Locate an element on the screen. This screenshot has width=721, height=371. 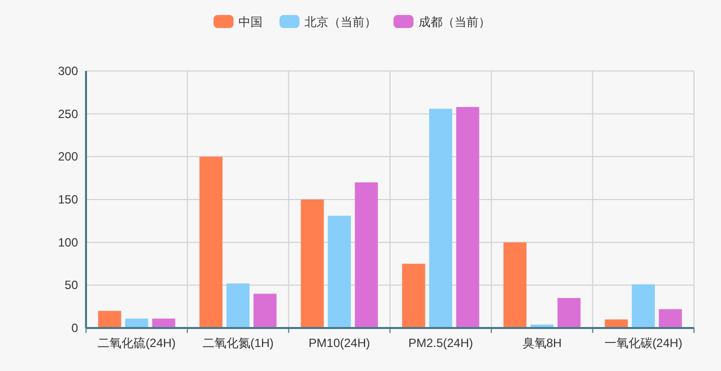
legend-label: 成都（当前） is located at coordinates (454, 22).